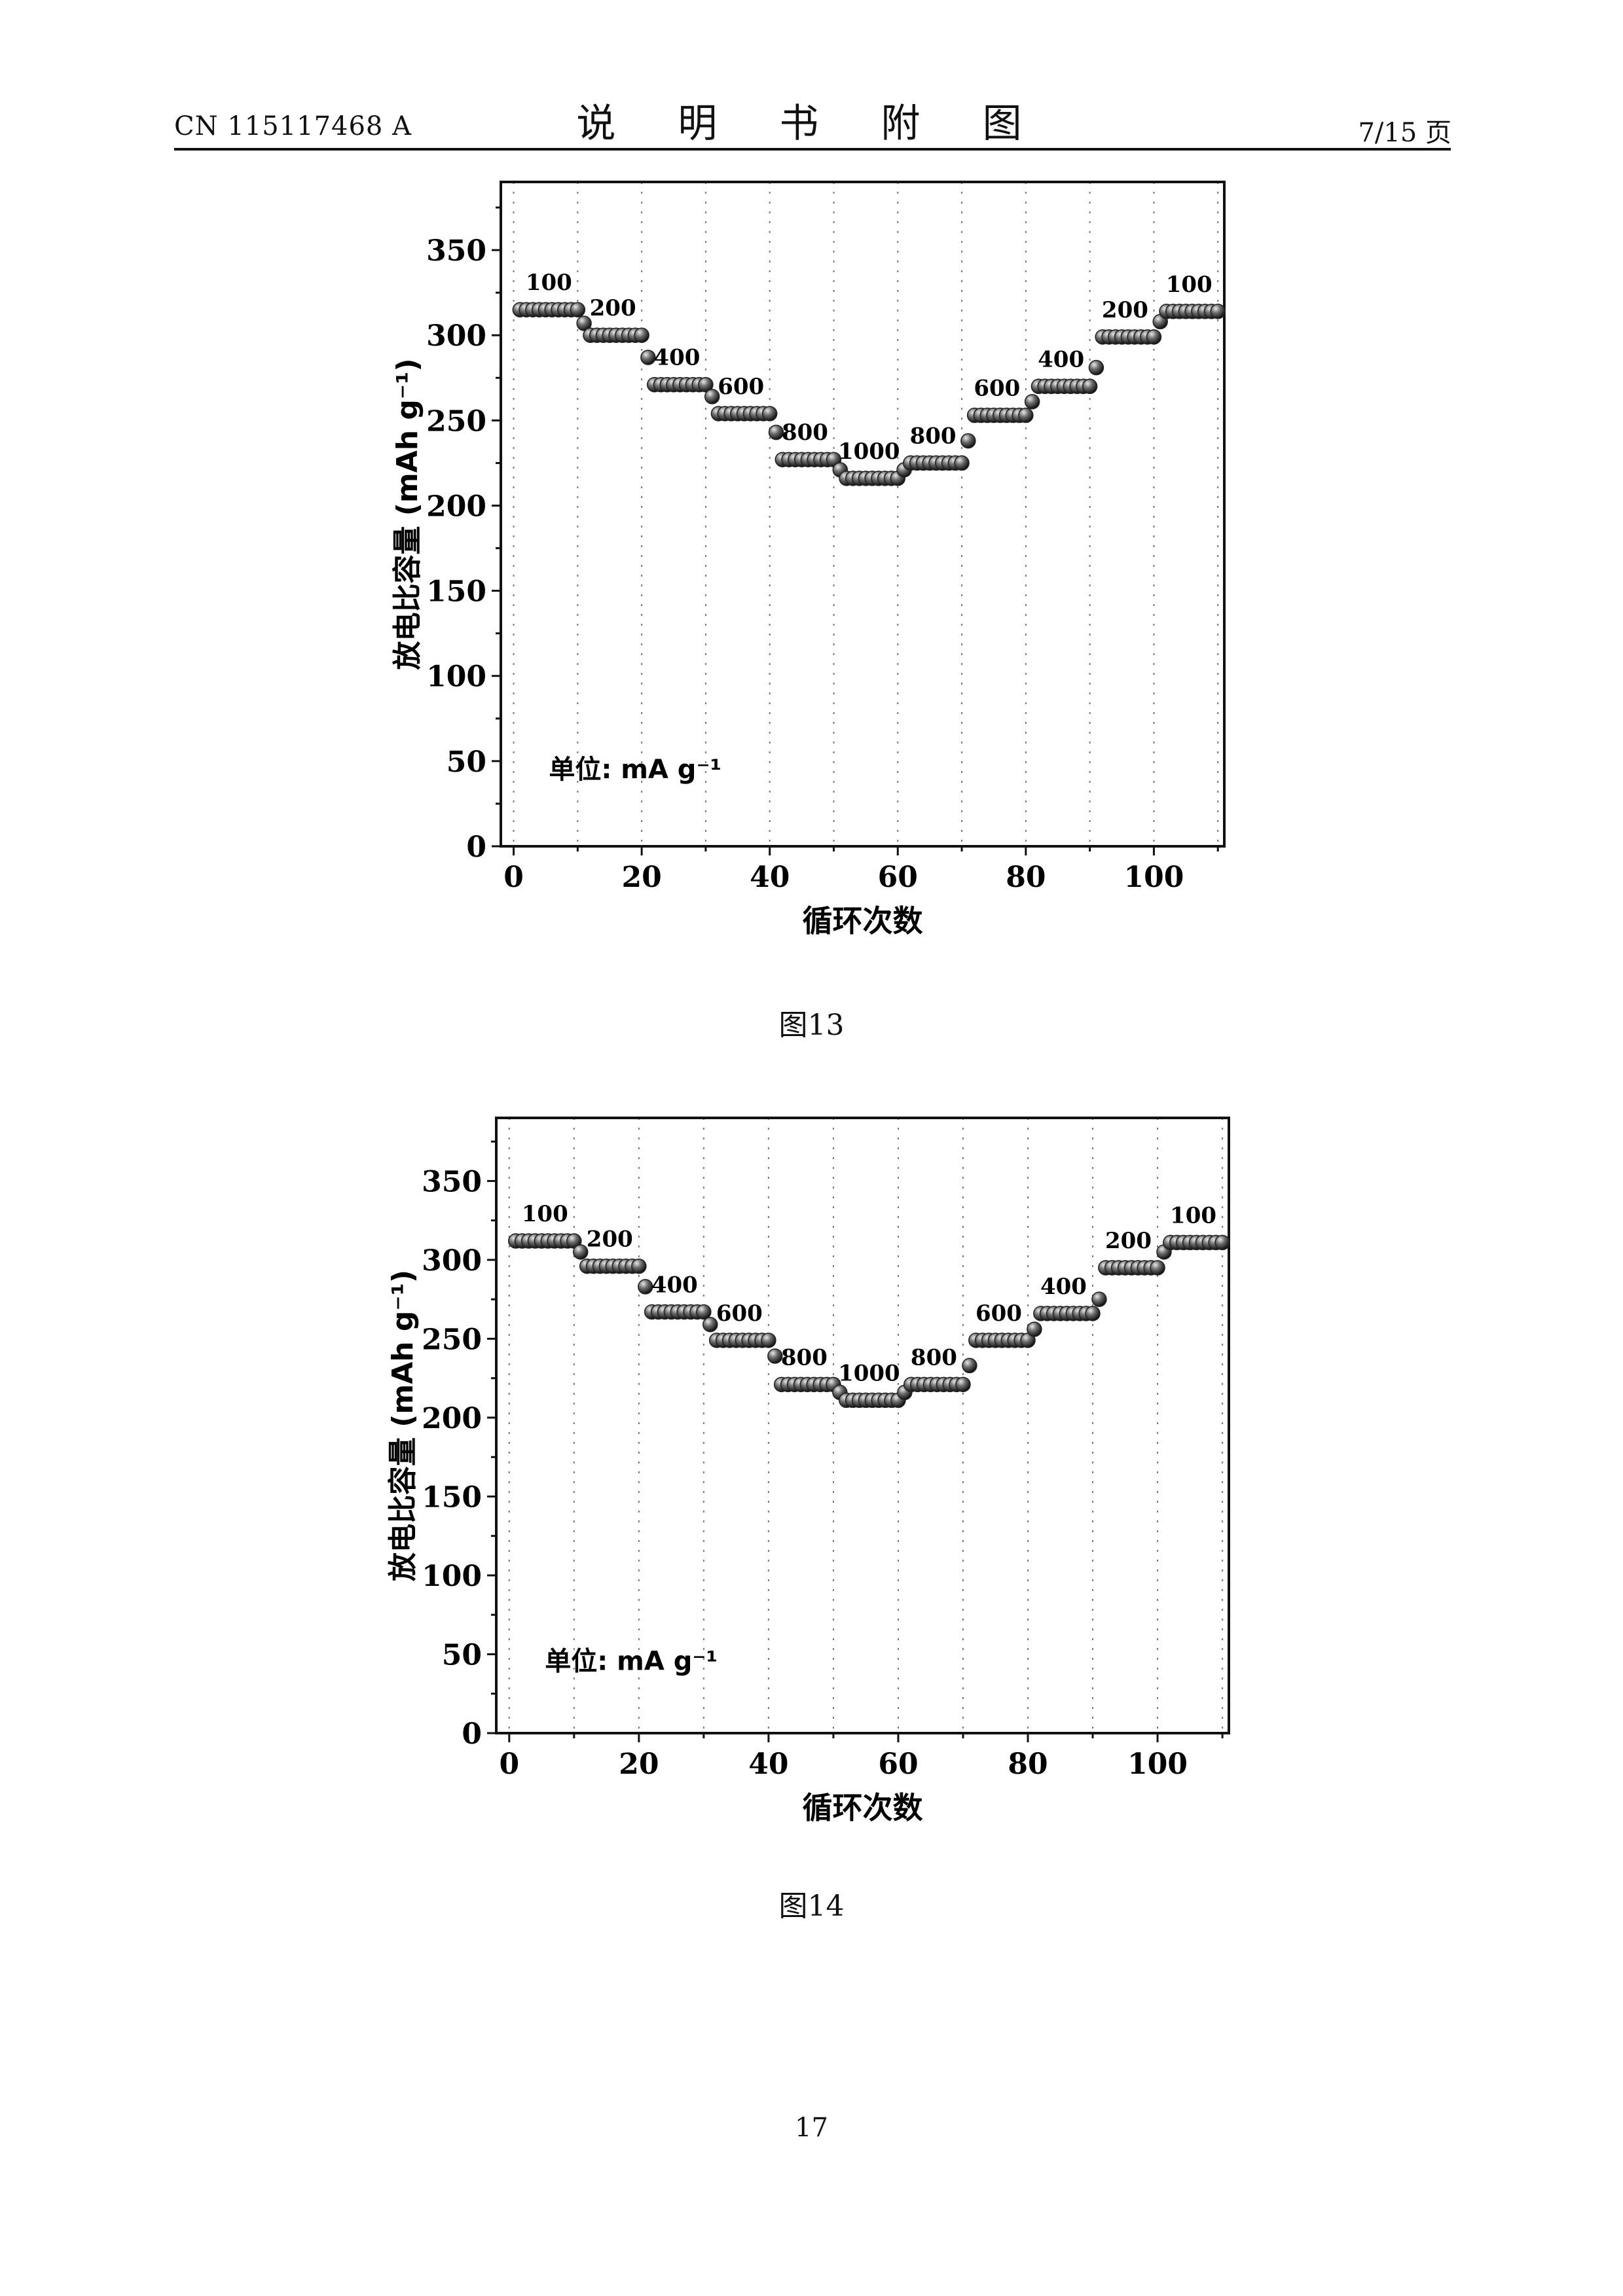  Describe the element at coordinates (811, 1025) in the screenshot. I see `figure-caption-13: 图13` at that location.